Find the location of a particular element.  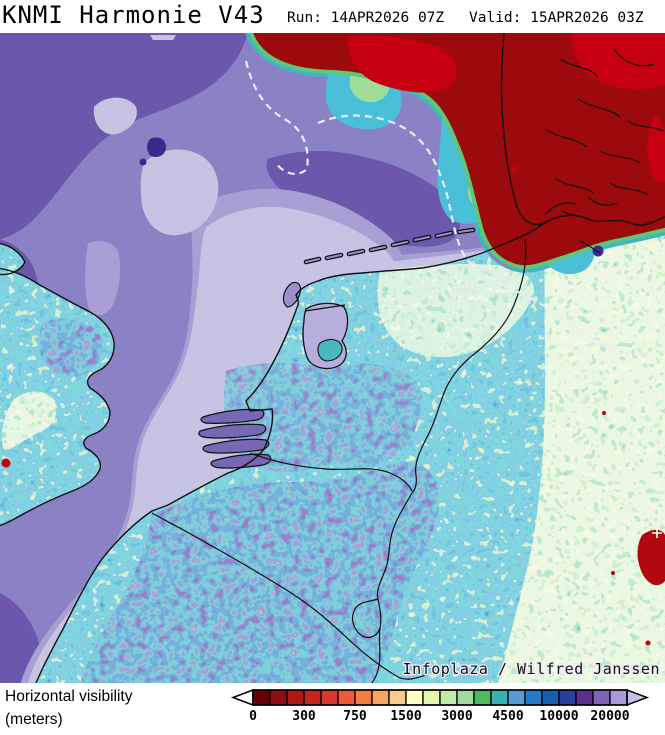

run-timestamp: Run: 14APR2026 07Z is located at coordinates (366, 18).